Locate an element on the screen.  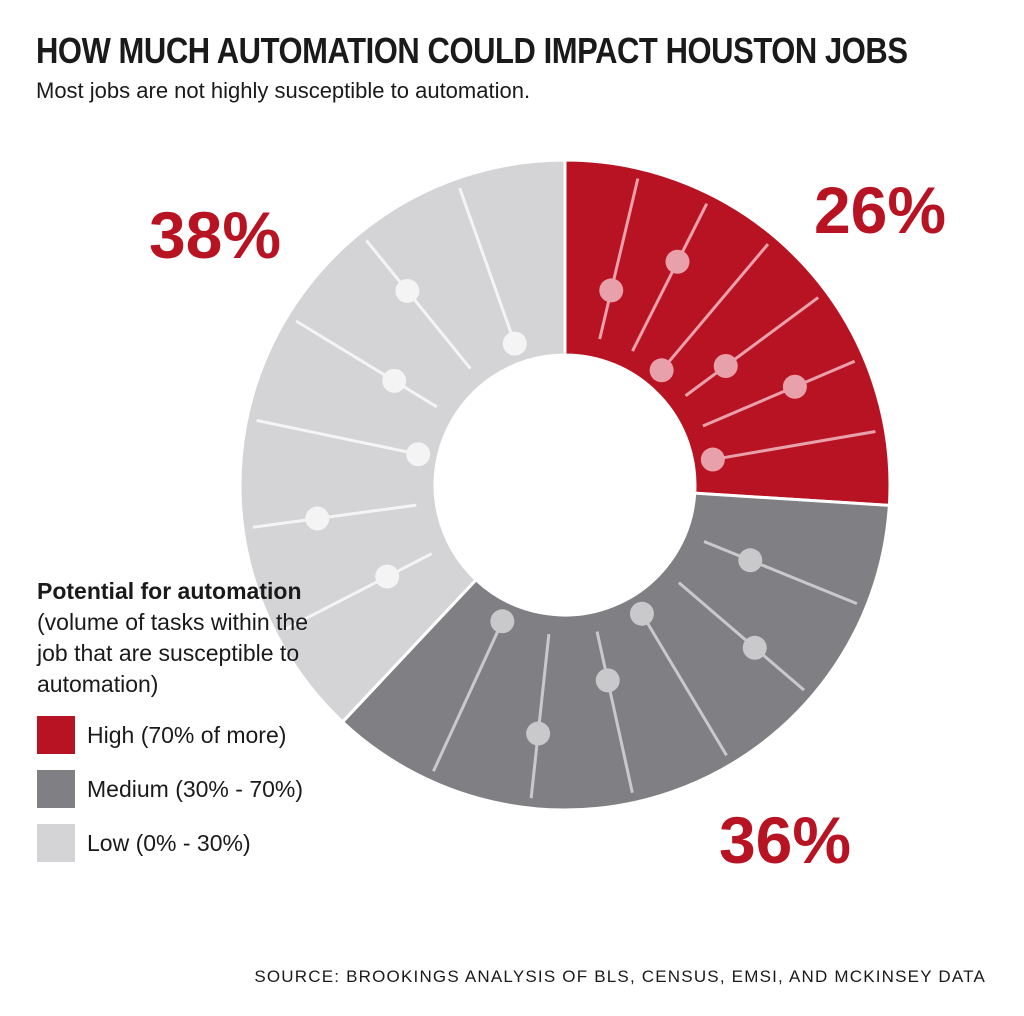
data-label-medium: 36% is located at coordinates (785, 840).